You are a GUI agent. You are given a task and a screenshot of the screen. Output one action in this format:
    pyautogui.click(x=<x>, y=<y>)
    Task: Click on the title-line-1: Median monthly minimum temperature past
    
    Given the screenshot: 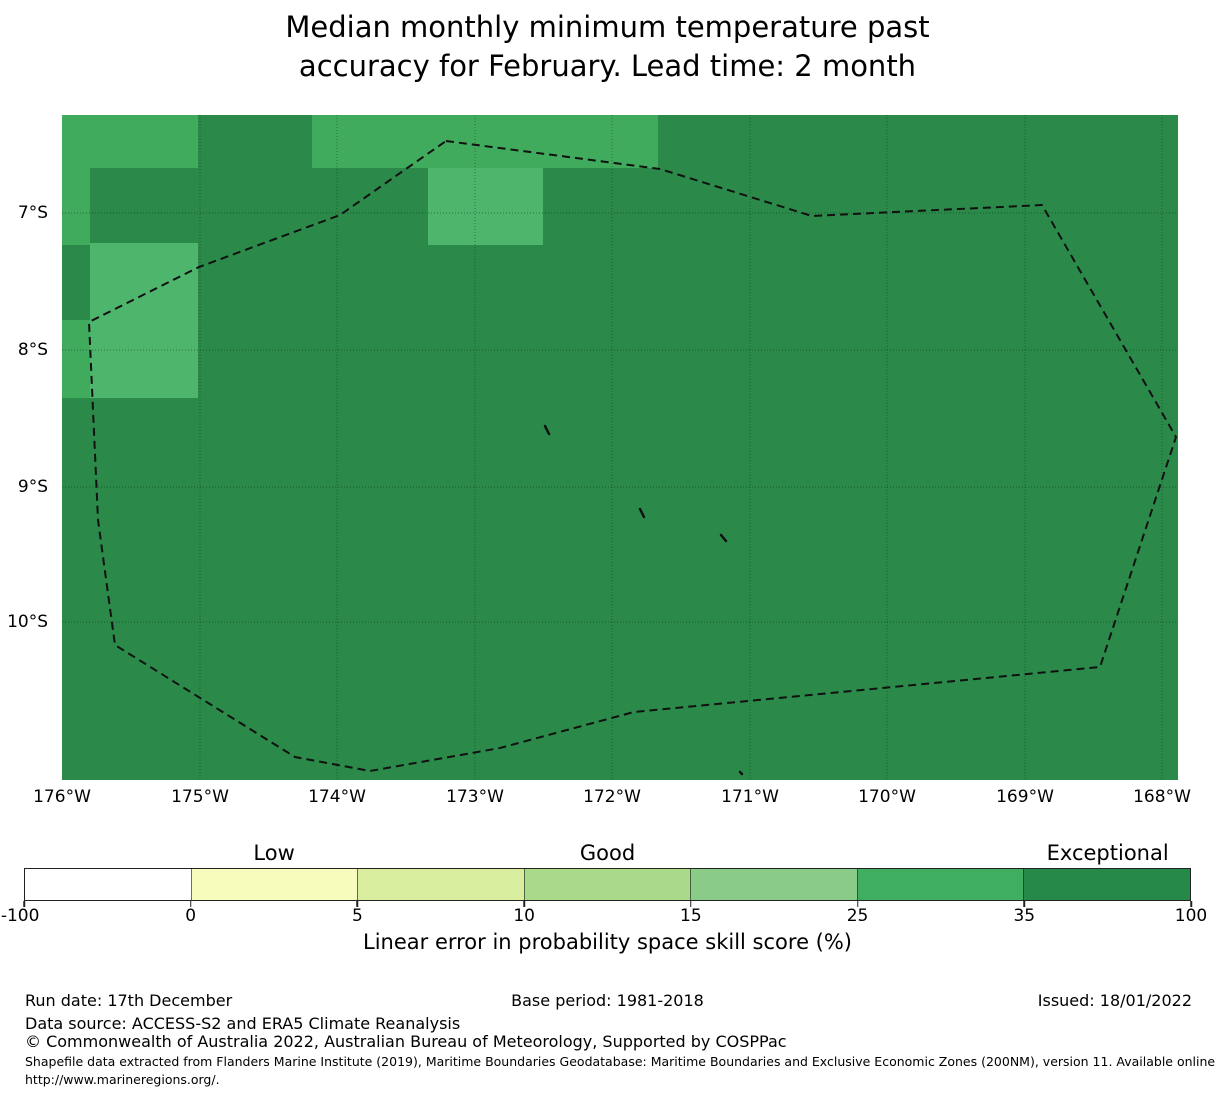 What is the action you would take?
    pyautogui.click(x=607, y=27)
    